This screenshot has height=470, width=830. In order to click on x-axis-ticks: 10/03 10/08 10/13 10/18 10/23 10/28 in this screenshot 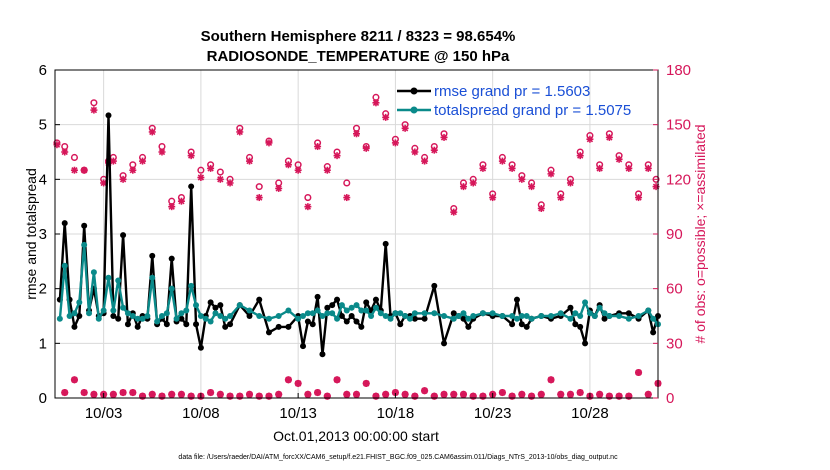, I will do `click(347, 407)`.